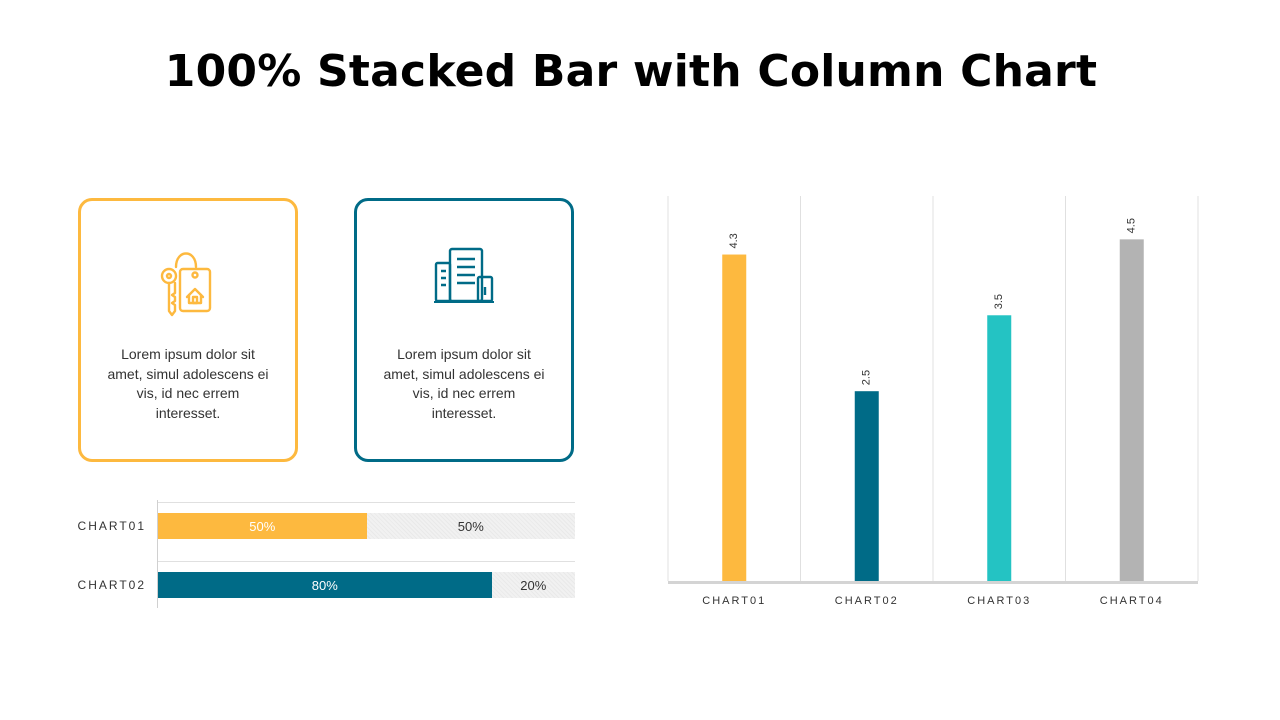  I want to click on stacked-bar-row: 50% 50%, so click(366, 525).